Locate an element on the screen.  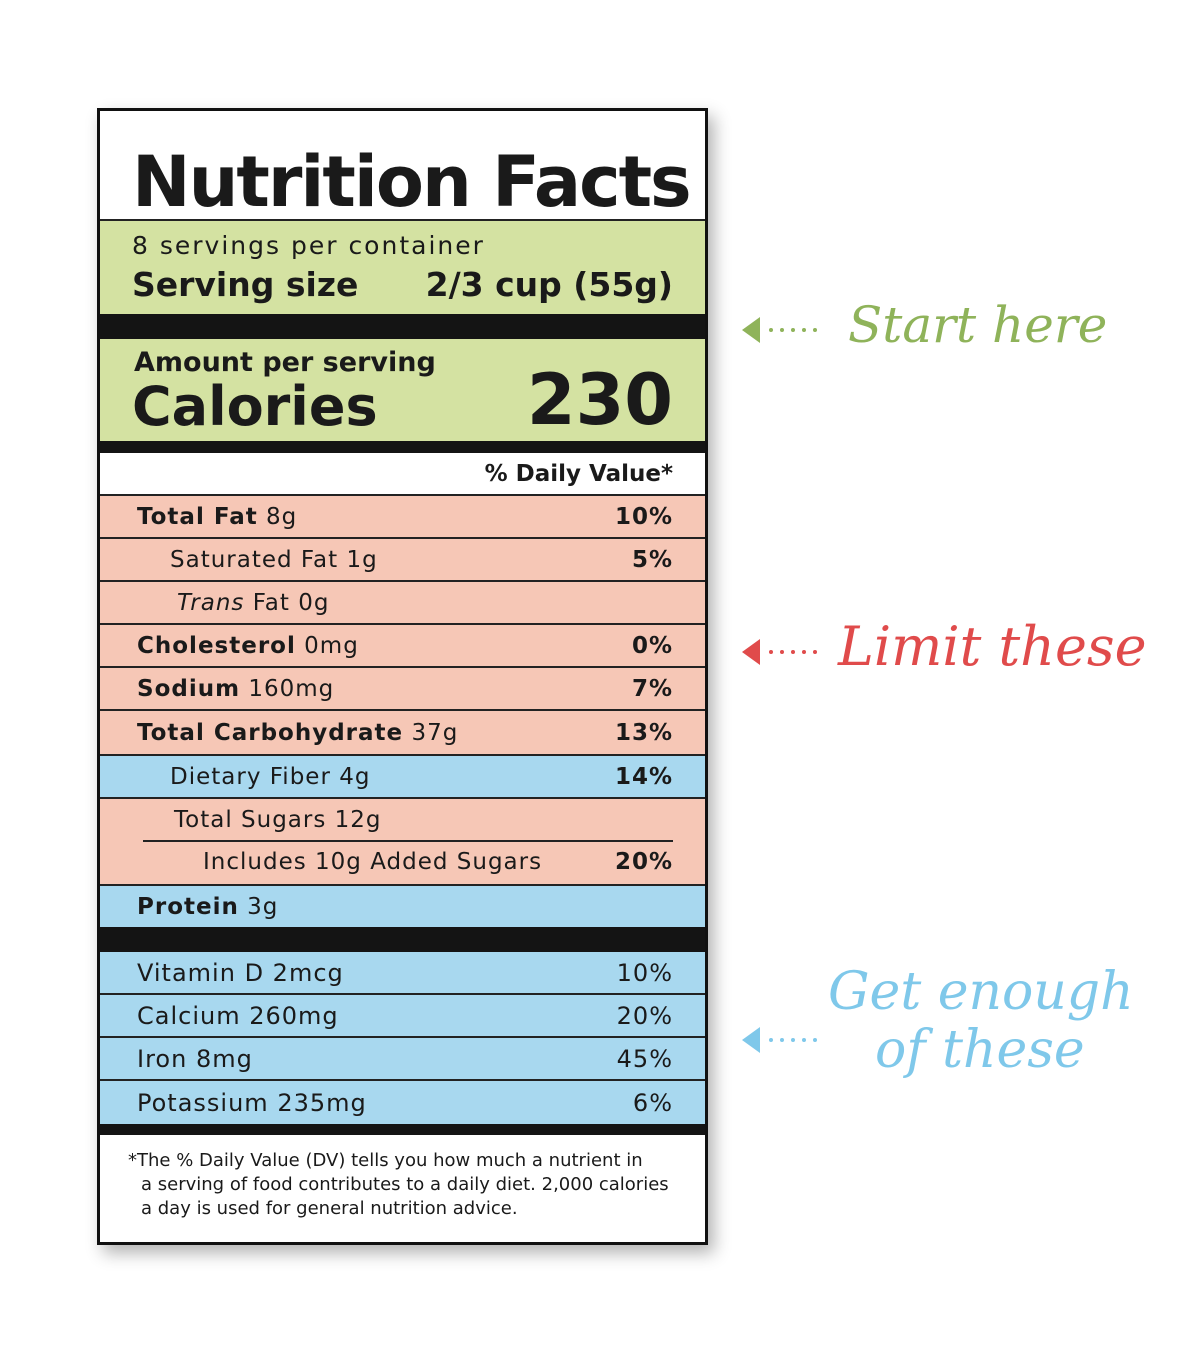
nutrient-row: Saturated Fat 1g 5% is located at coordinates (402, 560).